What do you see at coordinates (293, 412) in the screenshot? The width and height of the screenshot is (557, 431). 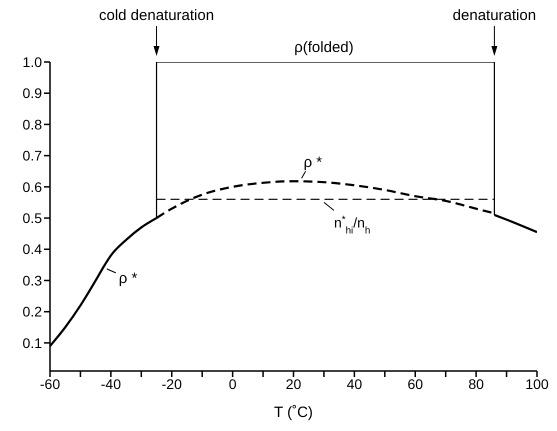 I see `x-axis-title: T (˚C)` at bounding box center [293, 412].